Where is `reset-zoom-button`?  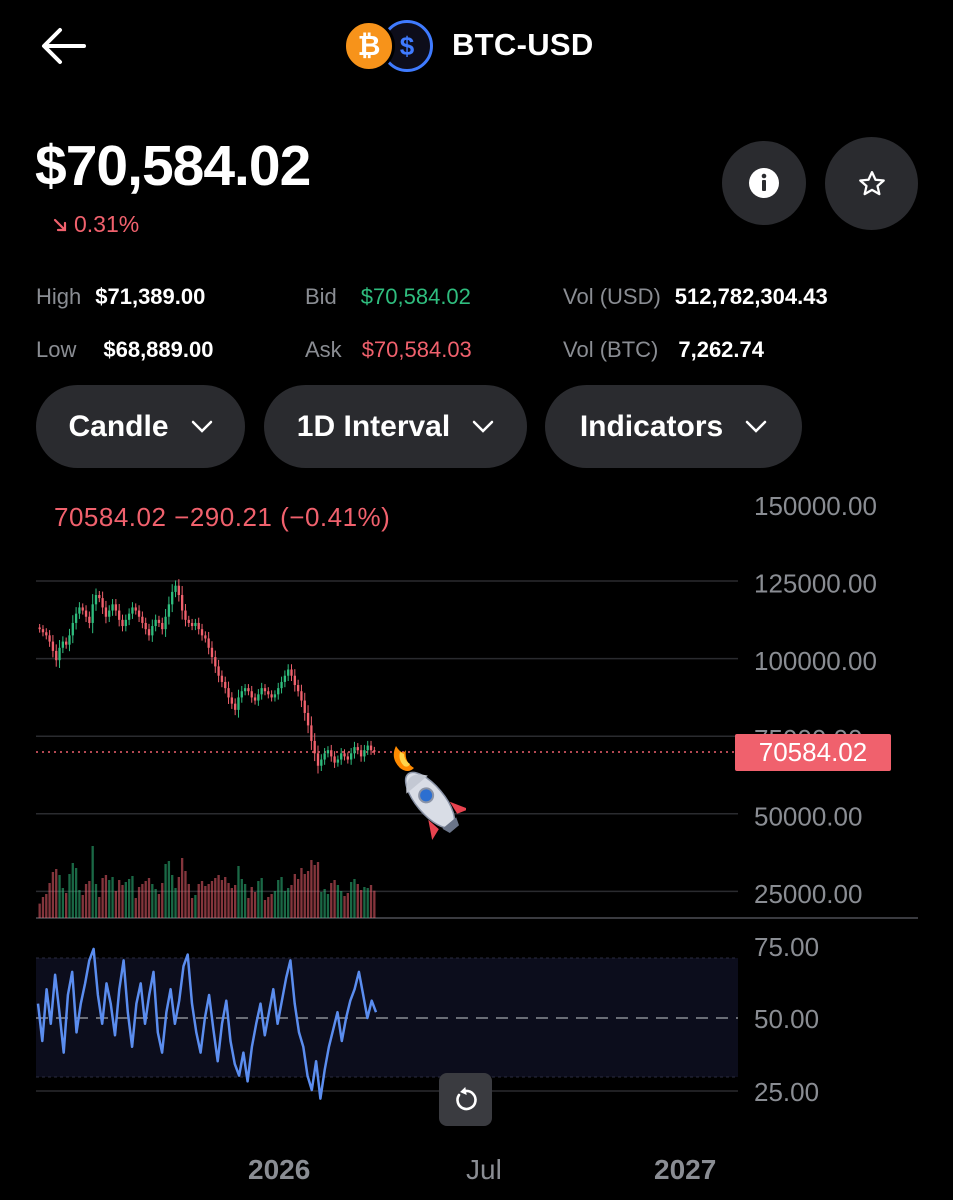
reset-zoom-button is located at coordinates (465, 1099).